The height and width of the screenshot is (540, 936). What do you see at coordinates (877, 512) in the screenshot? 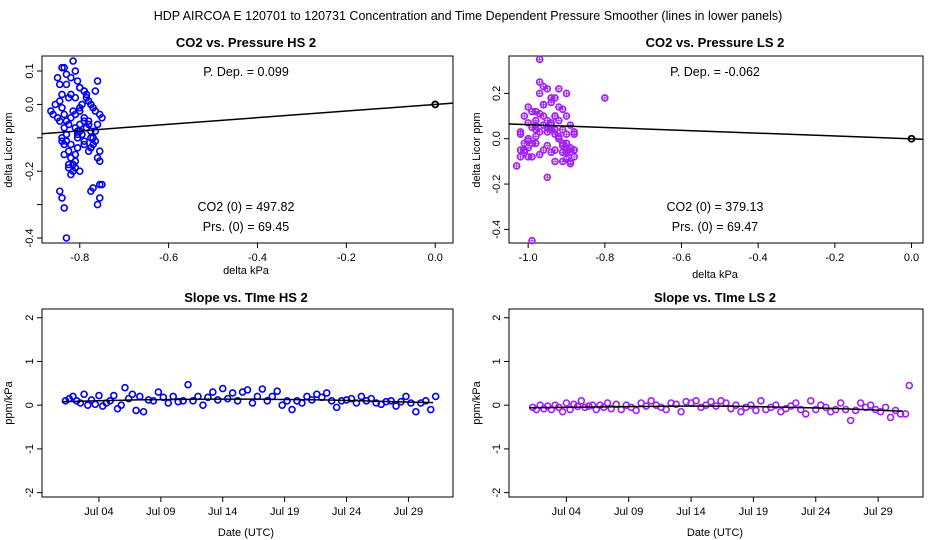
I see `x-tick-label: Jul 29` at bounding box center [877, 512].